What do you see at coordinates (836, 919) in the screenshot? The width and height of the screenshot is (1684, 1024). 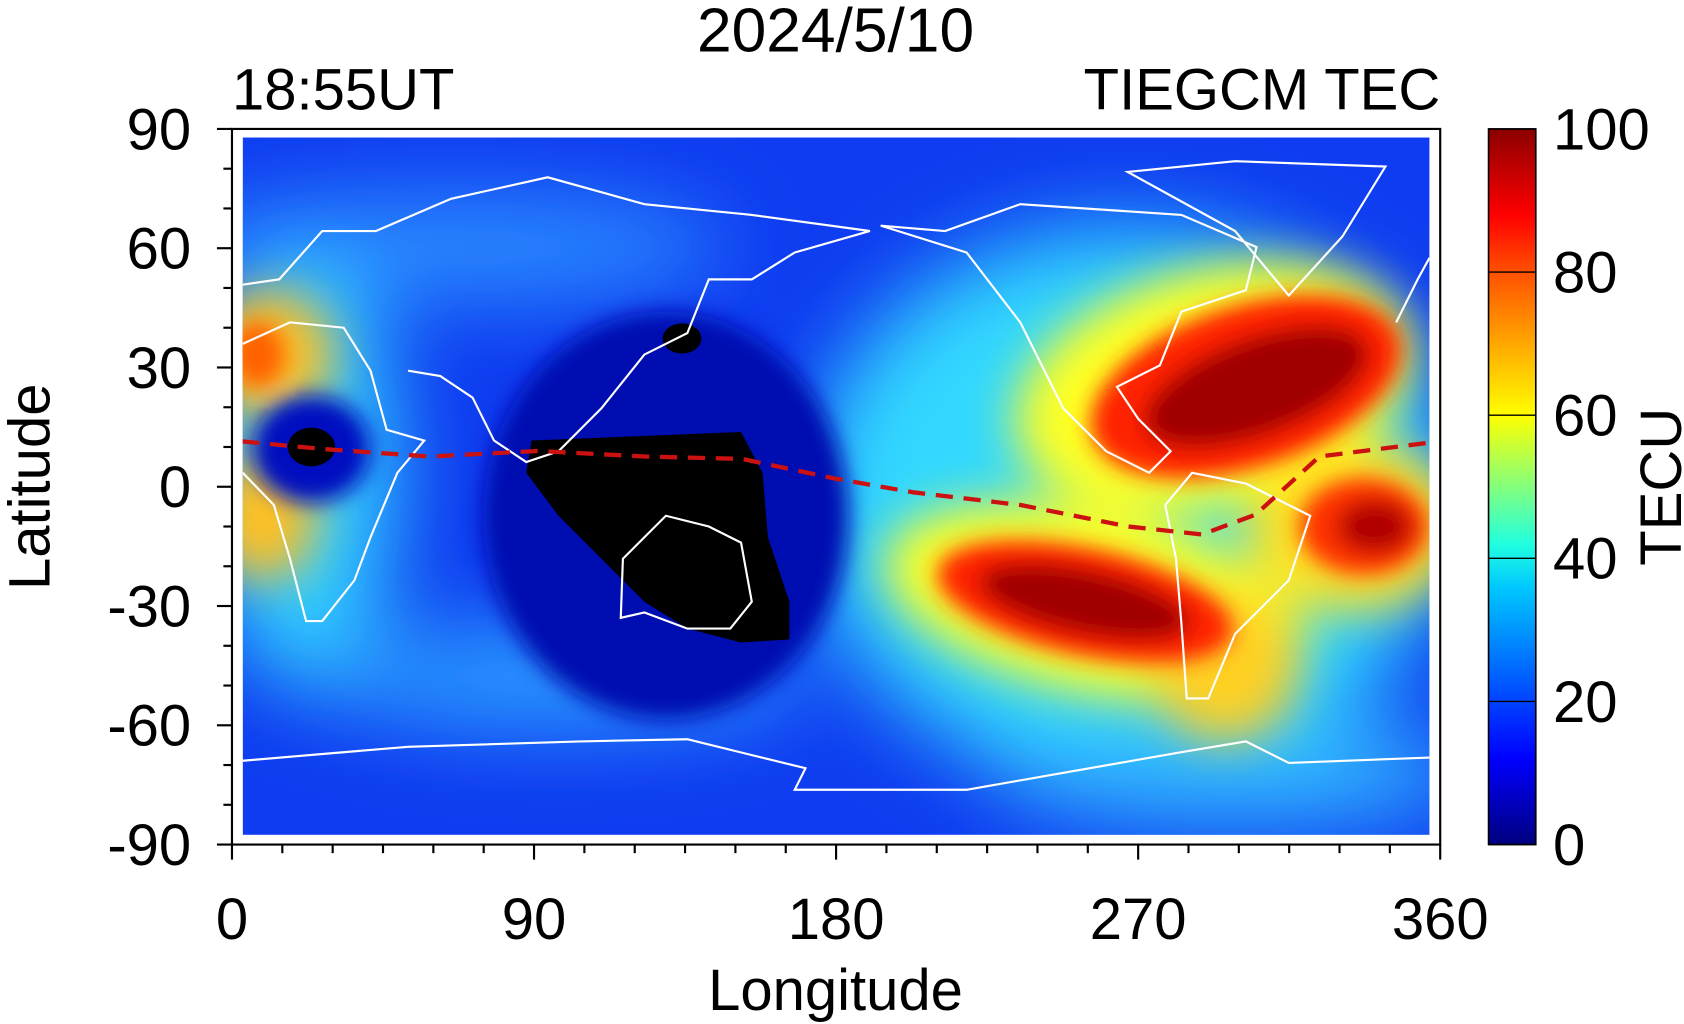 I see `x-tick-label: 180` at bounding box center [836, 919].